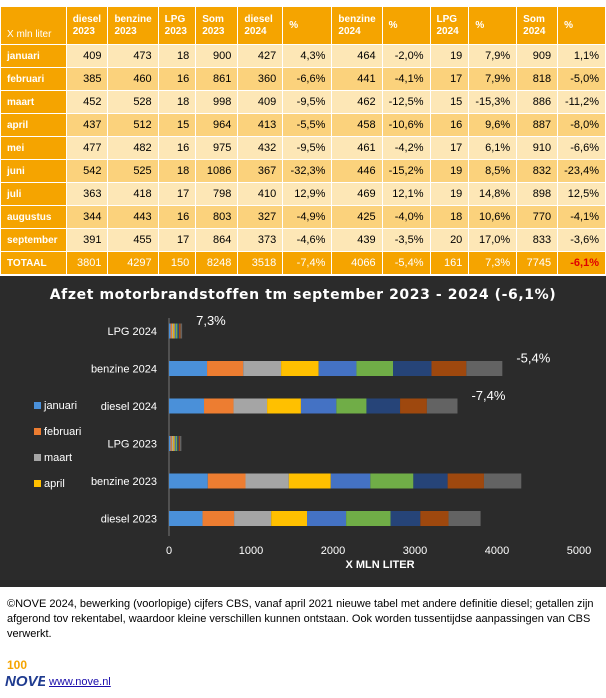  What do you see at coordinates (537, 240) in the screenshot?
I see `table-cell: 833` at bounding box center [537, 240].